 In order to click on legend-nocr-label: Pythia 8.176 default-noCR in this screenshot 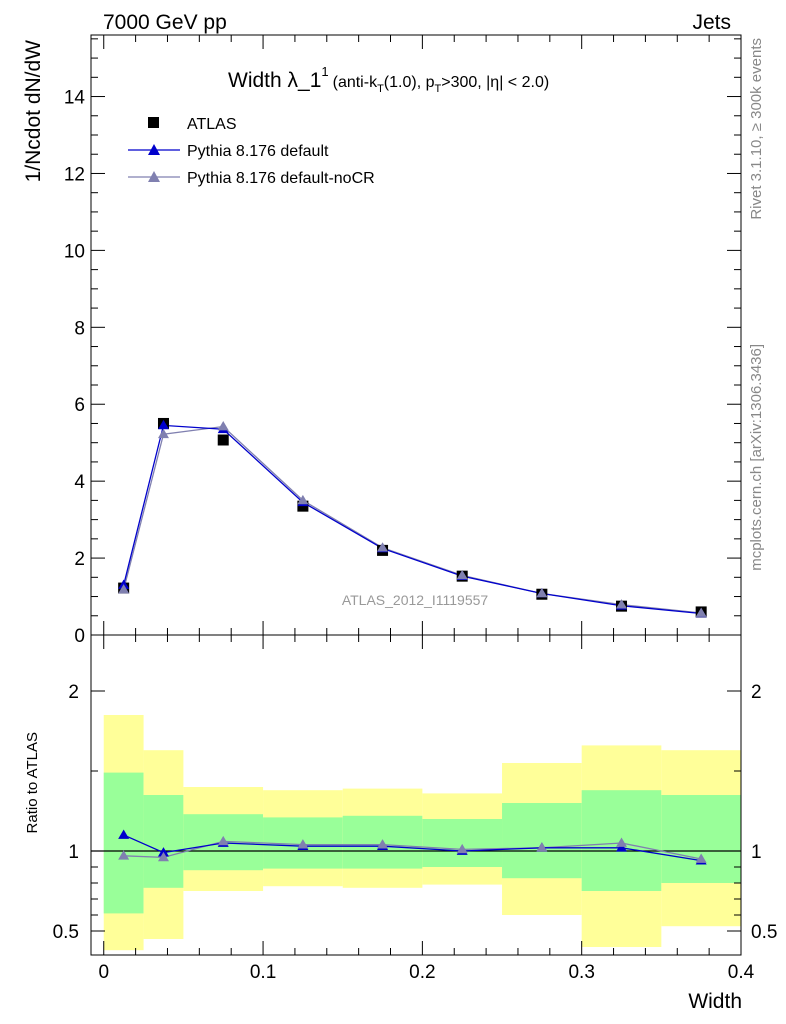, I will do `click(281, 178)`.